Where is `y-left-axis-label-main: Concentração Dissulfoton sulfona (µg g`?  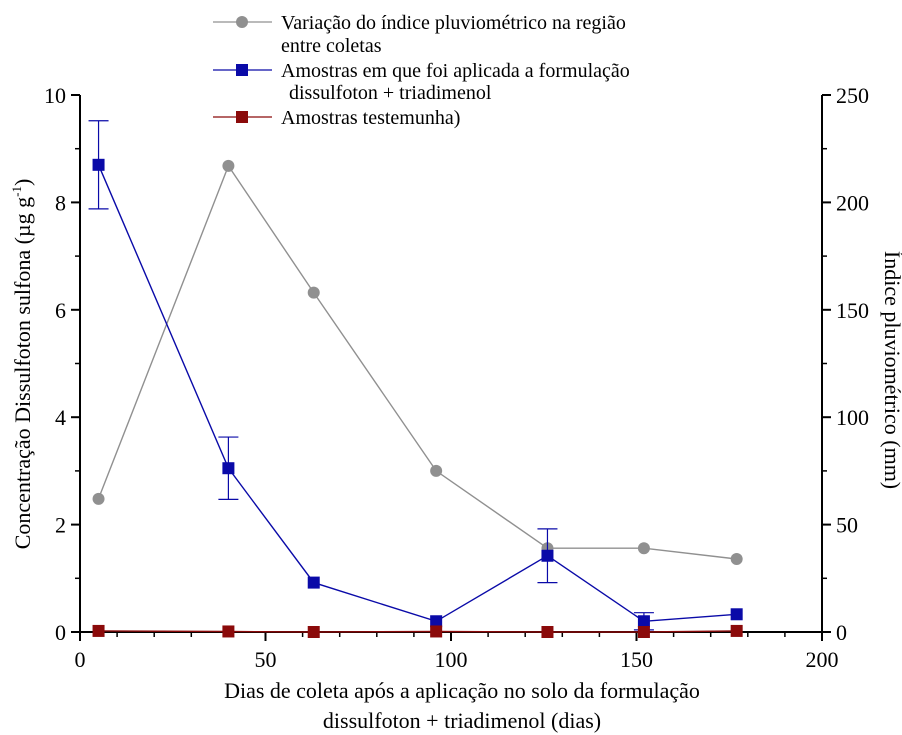 y-left-axis-label-main: Concentração Dissulfoton sulfona (µg g is located at coordinates (22, 373).